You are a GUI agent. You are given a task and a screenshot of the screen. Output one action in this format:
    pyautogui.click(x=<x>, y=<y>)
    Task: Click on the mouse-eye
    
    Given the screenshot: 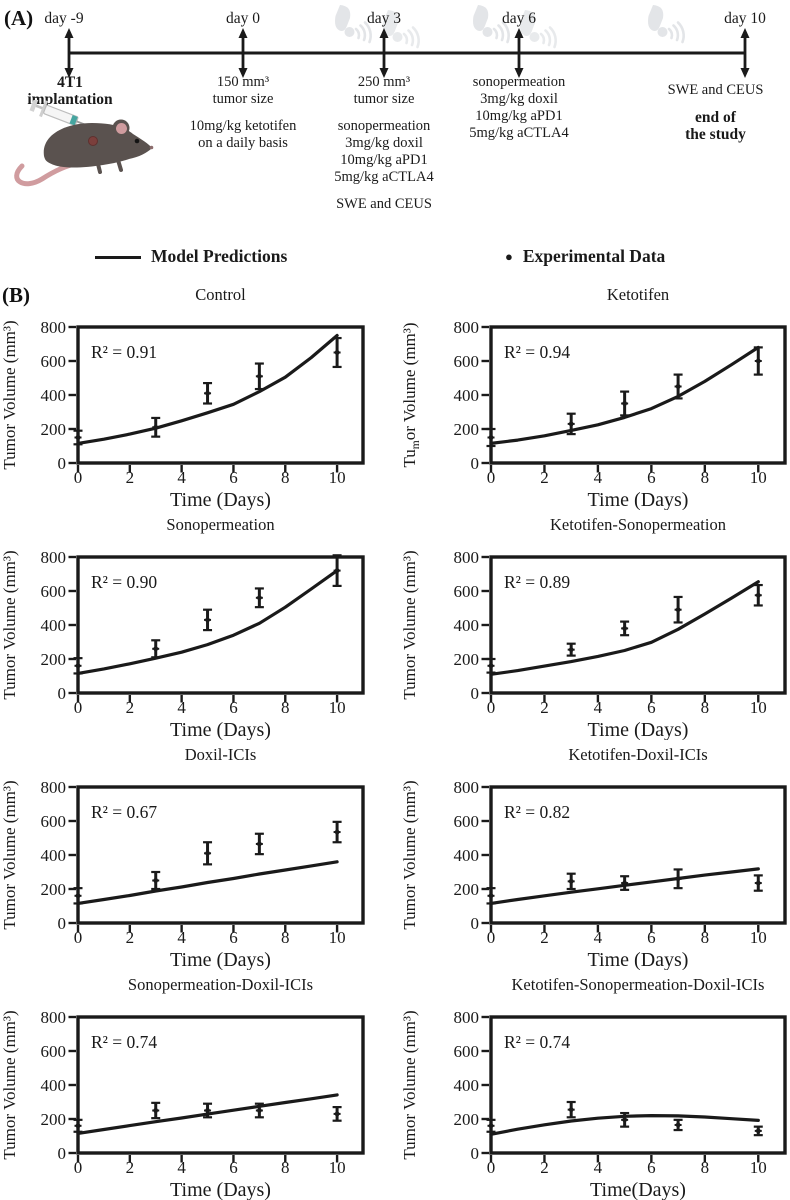 What is the action you would take?
    pyautogui.click(x=137, y=141)
    